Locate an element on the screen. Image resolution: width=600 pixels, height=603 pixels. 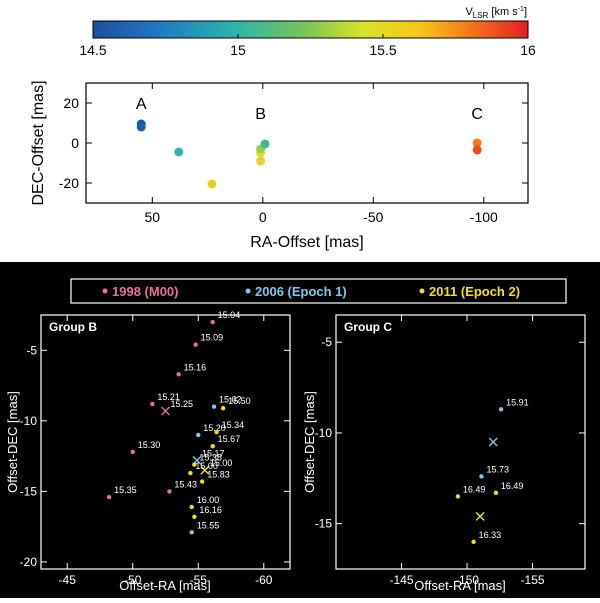
panel-b-point-label: 15.21 is located at coordinates (168, 397).